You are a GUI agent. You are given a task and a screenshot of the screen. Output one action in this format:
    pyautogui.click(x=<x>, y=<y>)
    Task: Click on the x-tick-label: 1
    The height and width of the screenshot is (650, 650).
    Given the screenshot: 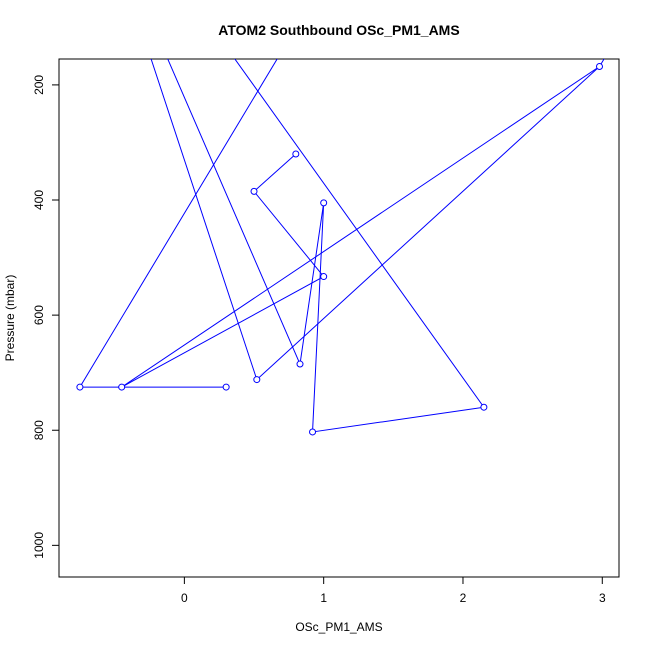 What is the action you would take?
    pyautogui.click(x=323, y=598)
    